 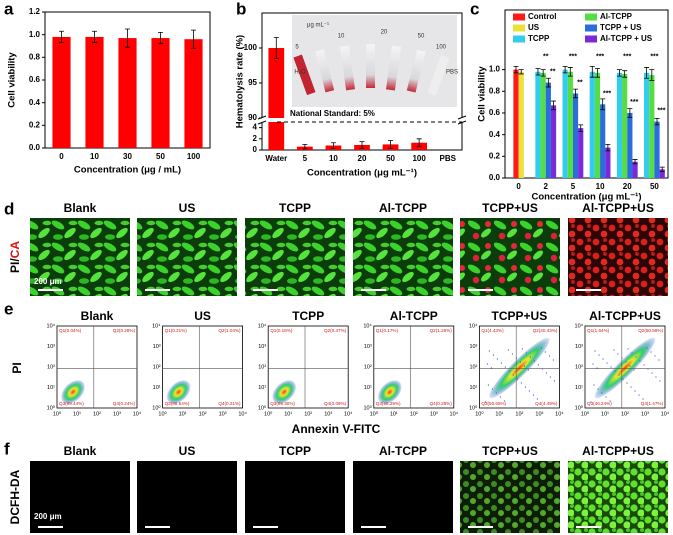 What do you see at coordinates (240, 81) in the screenshot?
I see `y-axis-label: Hematolysis rate (%)` at bounding box center [240, 81].